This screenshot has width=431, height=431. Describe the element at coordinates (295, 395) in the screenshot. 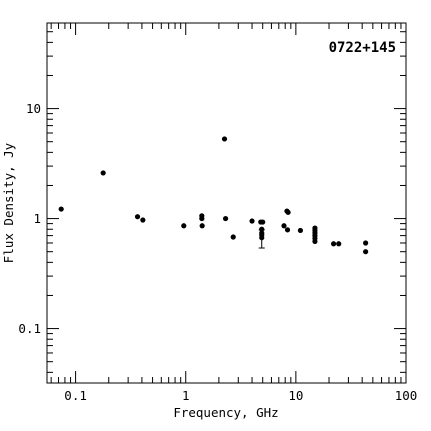

I see `x-tick-label: 10` at that location.